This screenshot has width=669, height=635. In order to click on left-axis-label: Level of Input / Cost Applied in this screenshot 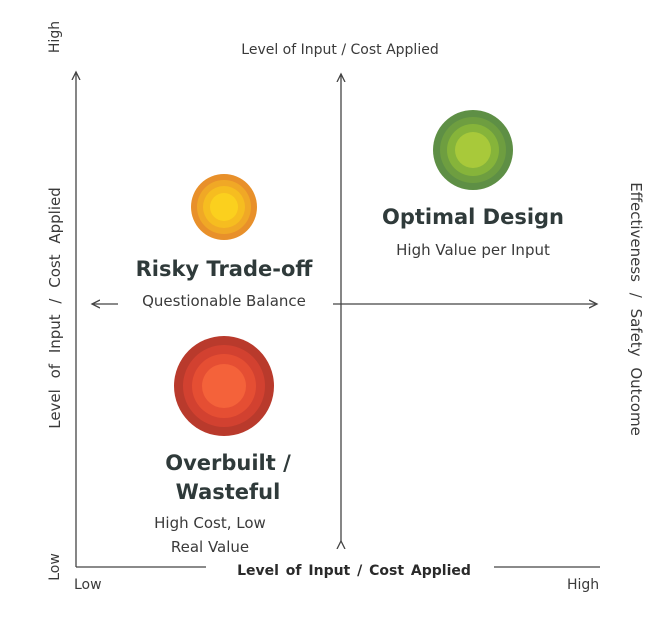, I will do `click(55, 308)`.